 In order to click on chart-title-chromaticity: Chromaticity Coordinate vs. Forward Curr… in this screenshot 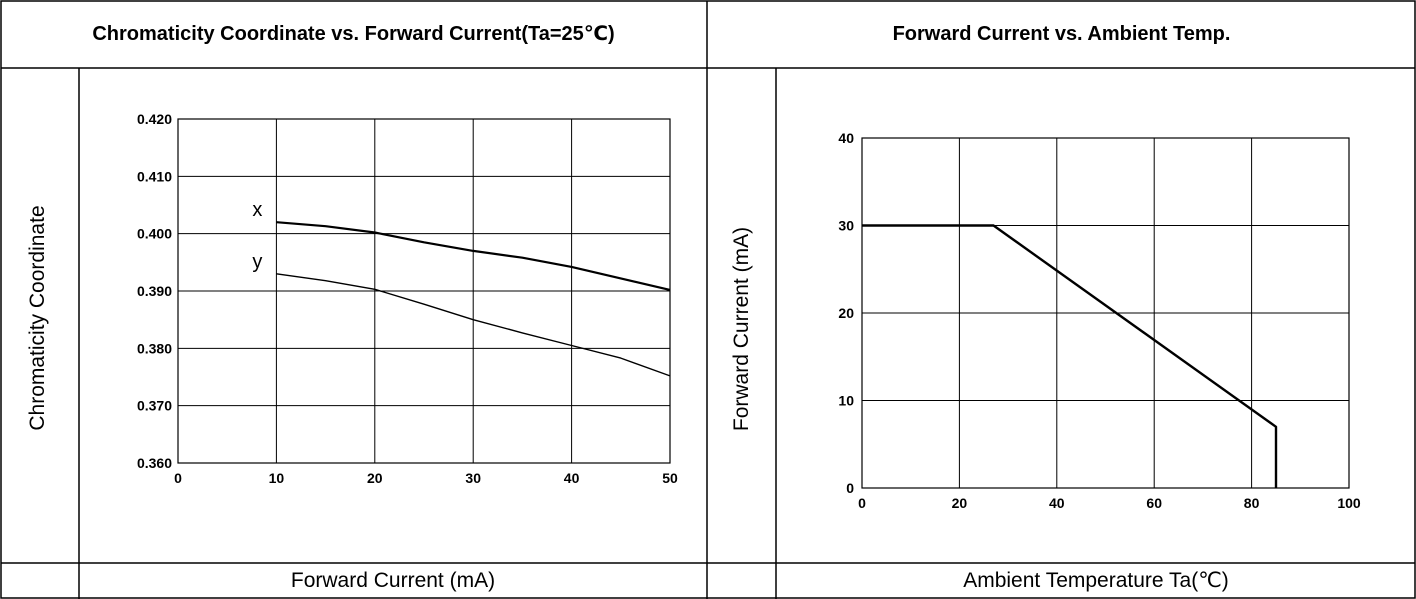, I will do `click(353, 34)`.